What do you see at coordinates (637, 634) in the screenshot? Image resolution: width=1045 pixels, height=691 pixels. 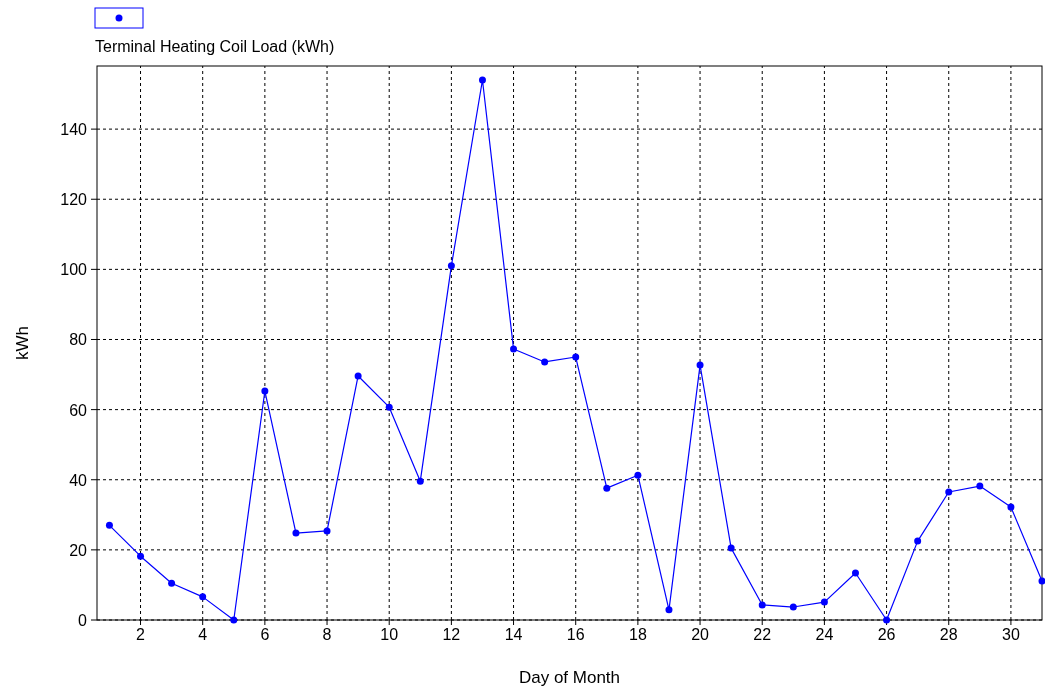 I see `x-tick-label: 18` at bounding box center [637, 634].